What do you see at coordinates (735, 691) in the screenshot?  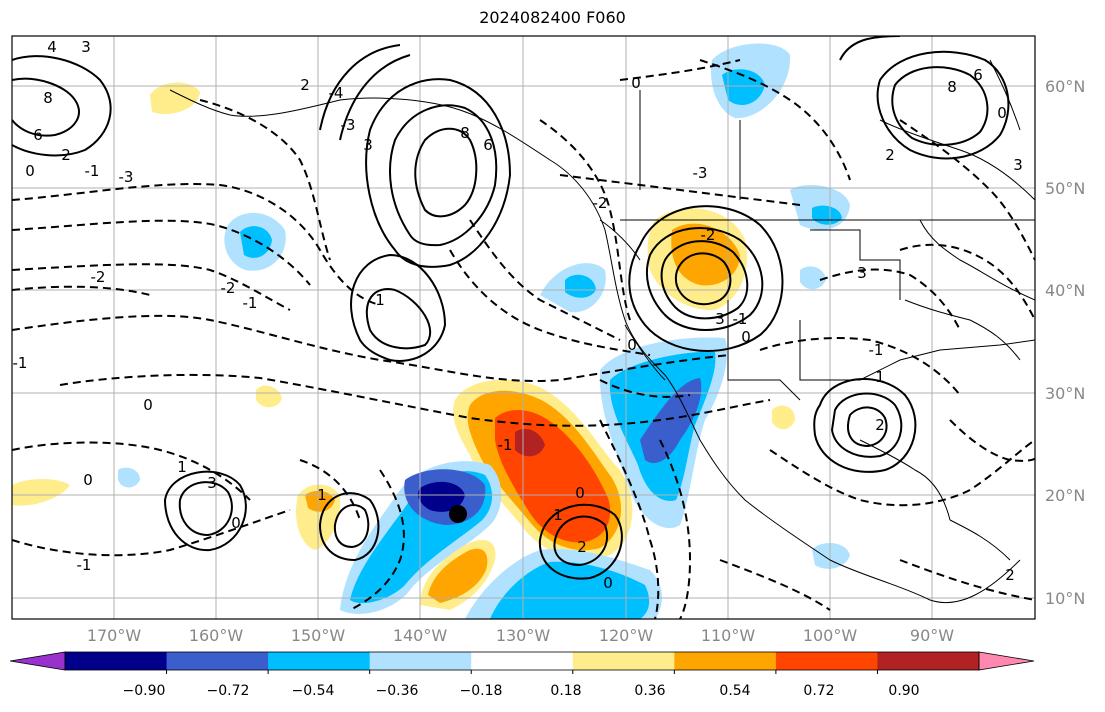 I see `colorbar-tick-label: 0.54` at bounding box center [735, 691].